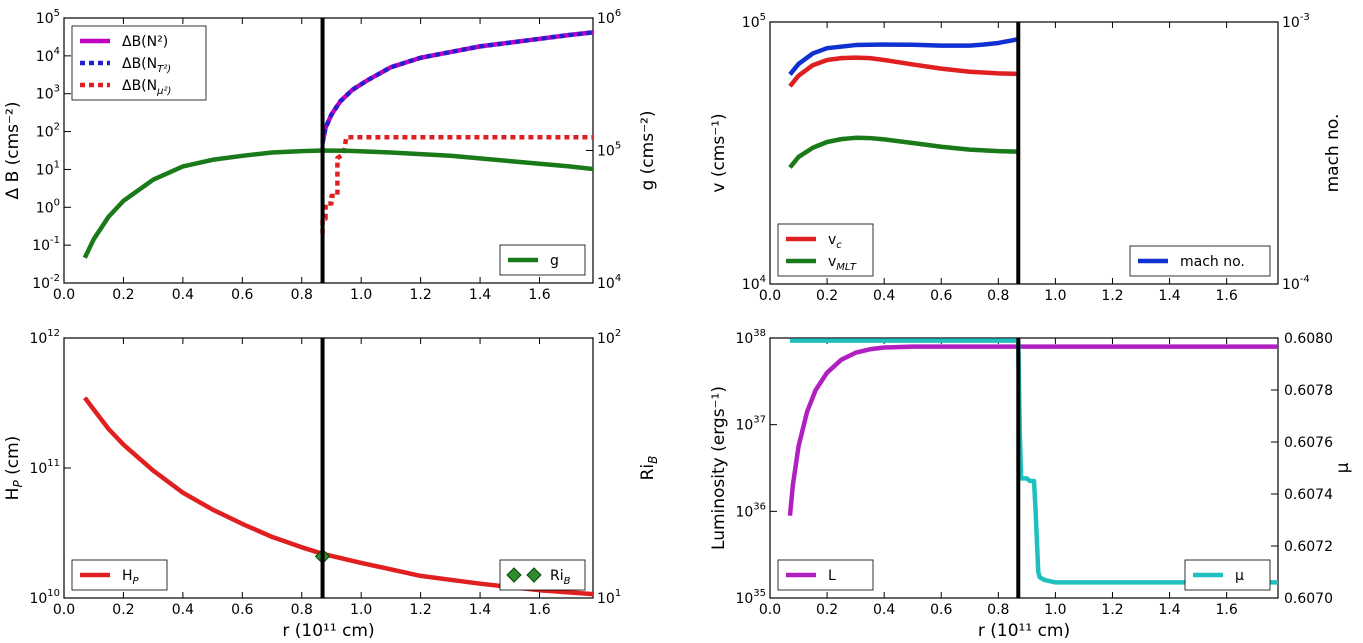  I want to click on y-right-axis-label: mach no., so click(1333, 153).